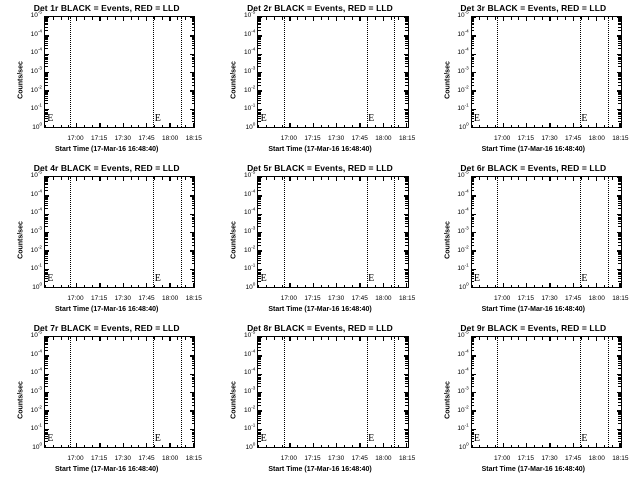 Image resolution: width=640 pixels, height=480 pixels. I want to click on x-tick-label: 18:15, so click(407, 138).